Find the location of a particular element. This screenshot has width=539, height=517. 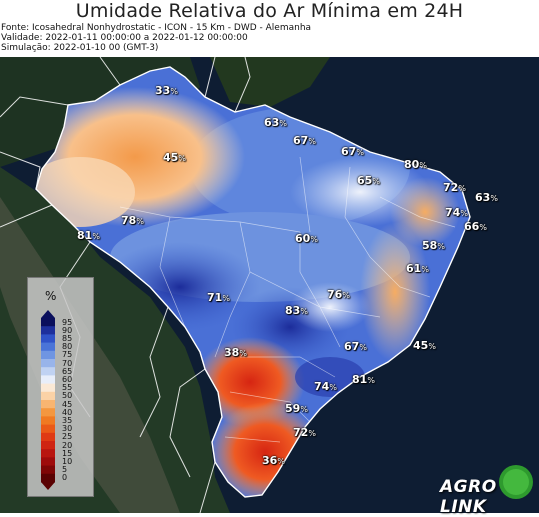

legend-tick-label: 5 is located at coordinates (65, 470).